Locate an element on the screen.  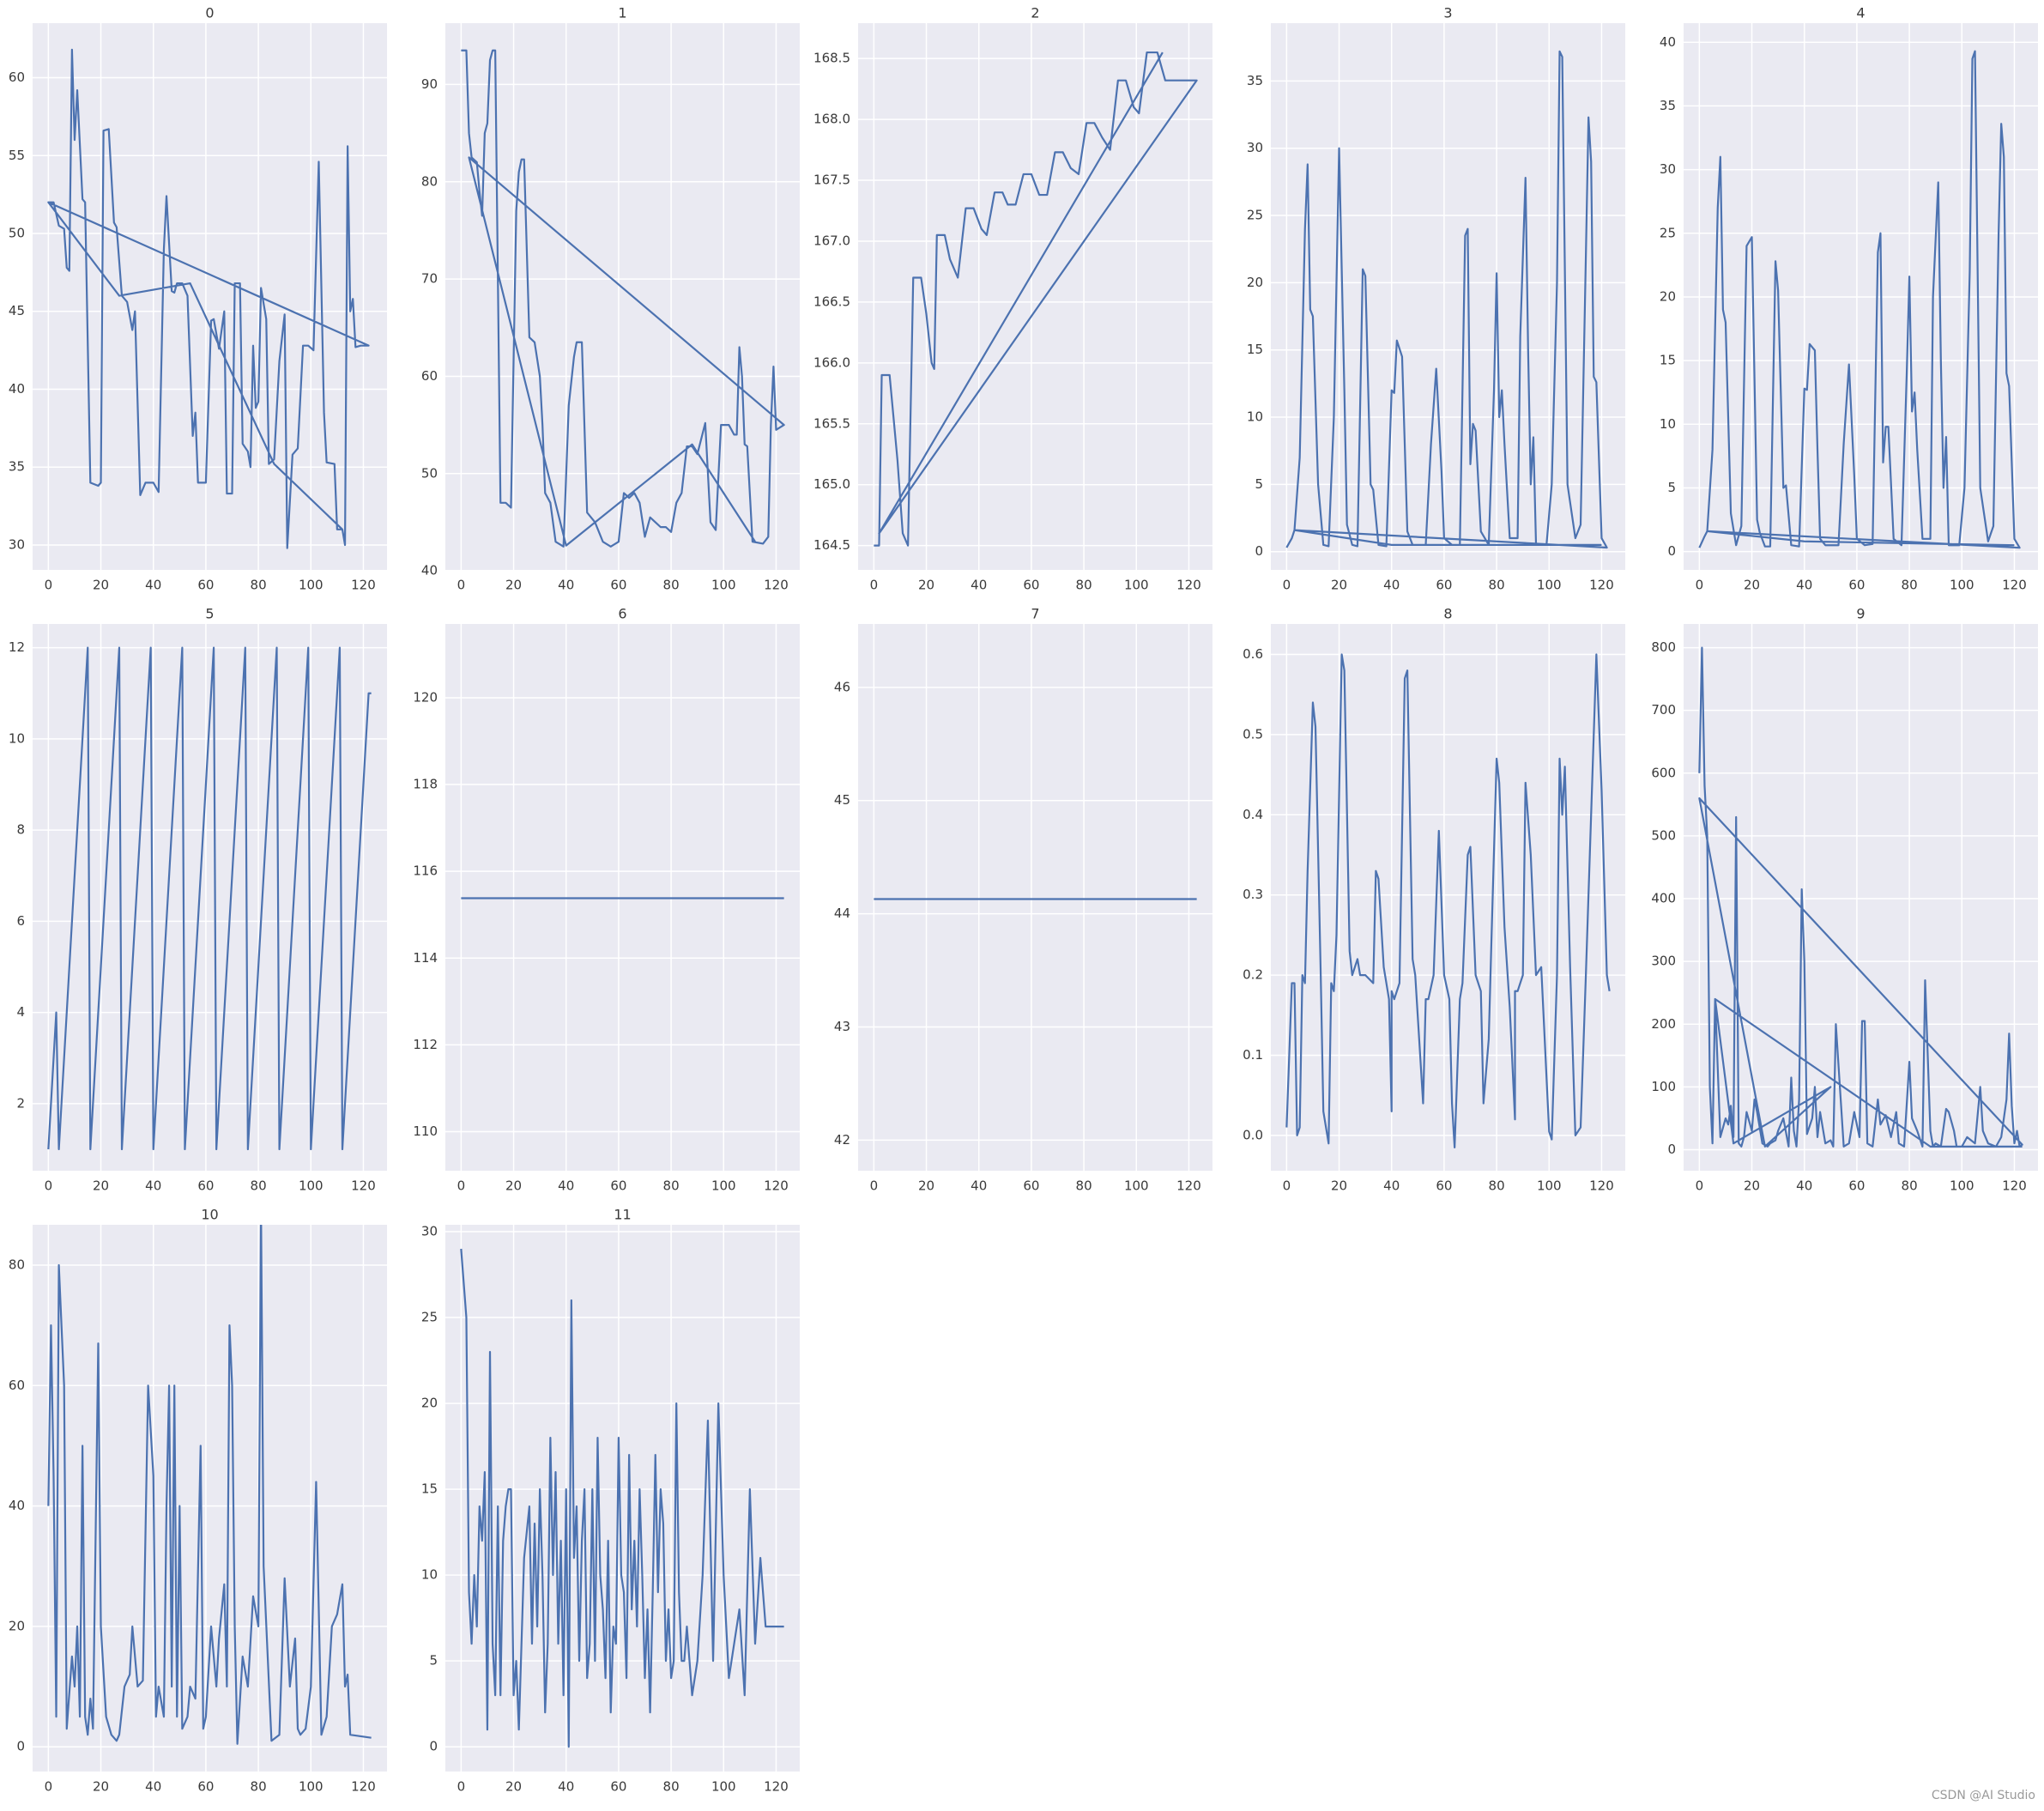
watermark: CSDN @AI Studio is located at coordinates (1983, 1796).